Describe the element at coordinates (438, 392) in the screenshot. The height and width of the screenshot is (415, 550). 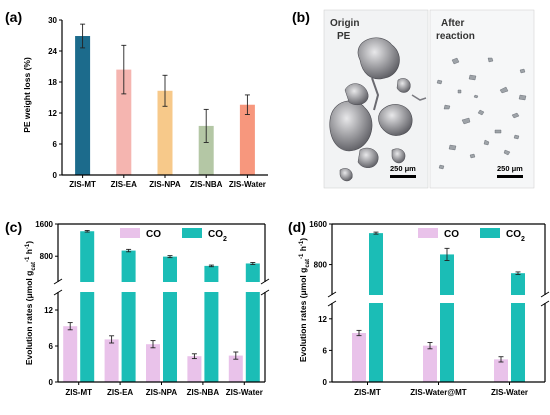
I see `x-tick-label: ZIS-Water@MT` at that location.